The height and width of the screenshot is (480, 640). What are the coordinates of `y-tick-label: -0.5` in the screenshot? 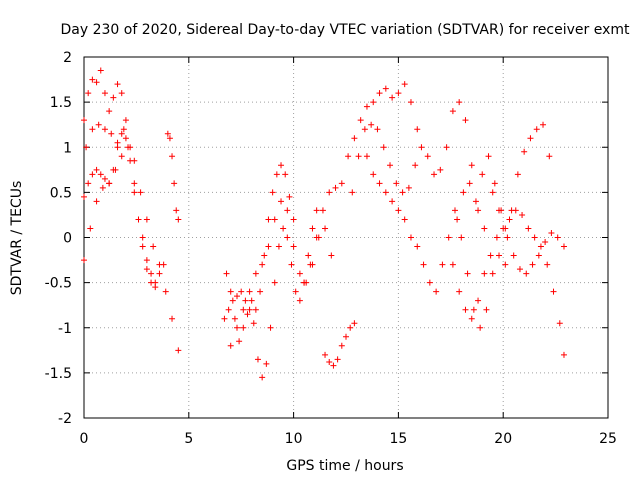 It's located at (58, 284).